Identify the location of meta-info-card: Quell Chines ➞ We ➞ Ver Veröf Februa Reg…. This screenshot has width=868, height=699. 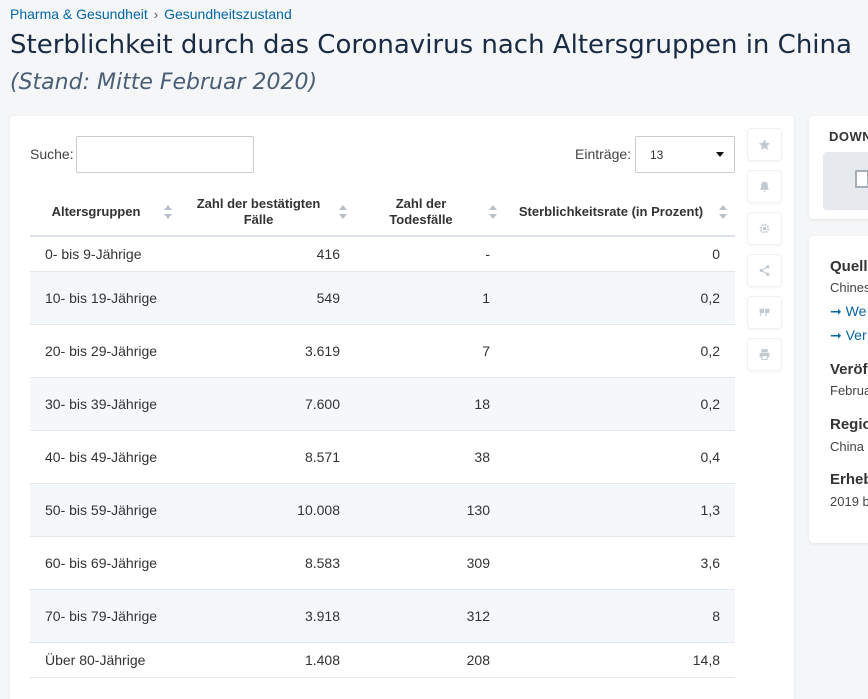
(838, 389).